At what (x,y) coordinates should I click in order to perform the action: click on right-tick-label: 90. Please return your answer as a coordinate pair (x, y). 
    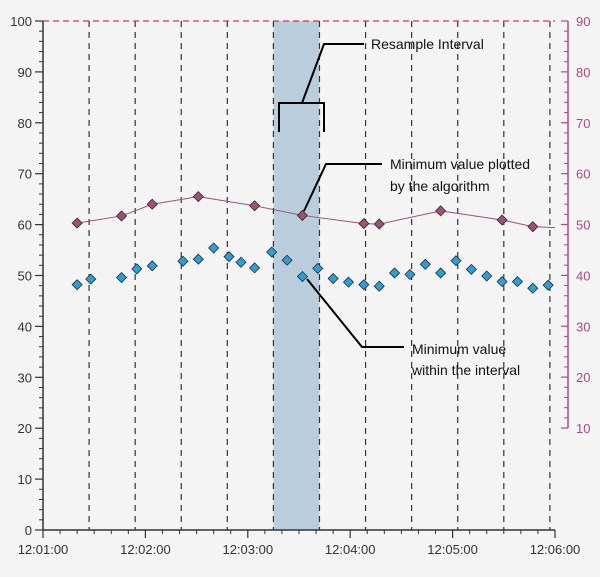
    Looking at the image, I should click on (583, 21).